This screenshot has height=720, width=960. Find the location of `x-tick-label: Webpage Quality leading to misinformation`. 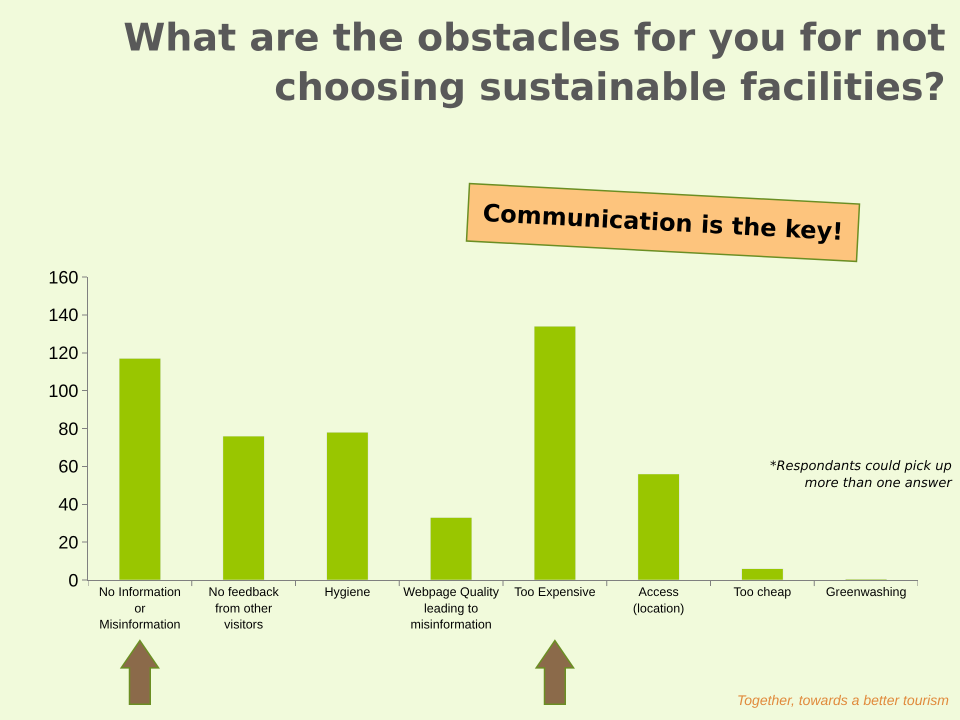

x-tick-label: Webpage Quality leading to misinformation is located at coordinates (451, 608).